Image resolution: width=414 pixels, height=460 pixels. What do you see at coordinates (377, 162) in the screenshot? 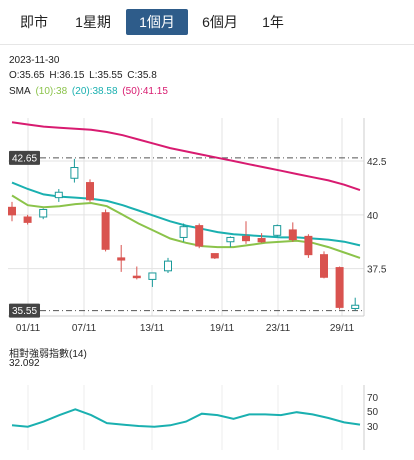
I see `y-tick-label: 42.5` at bounding box center [377, 162].